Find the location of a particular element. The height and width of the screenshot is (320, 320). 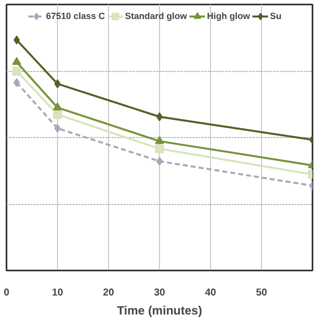

legend-label: 67510 class C is located at coordinates (76, 16).